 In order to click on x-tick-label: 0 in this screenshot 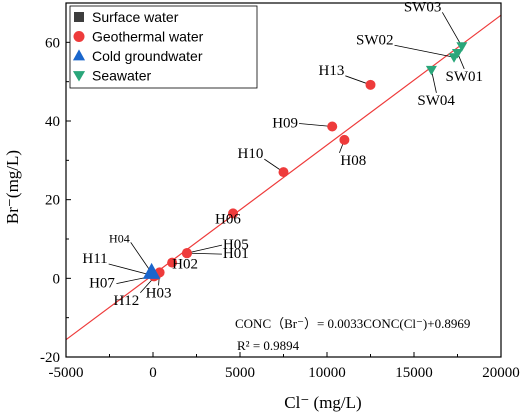, I will do `click(153, 373)`.